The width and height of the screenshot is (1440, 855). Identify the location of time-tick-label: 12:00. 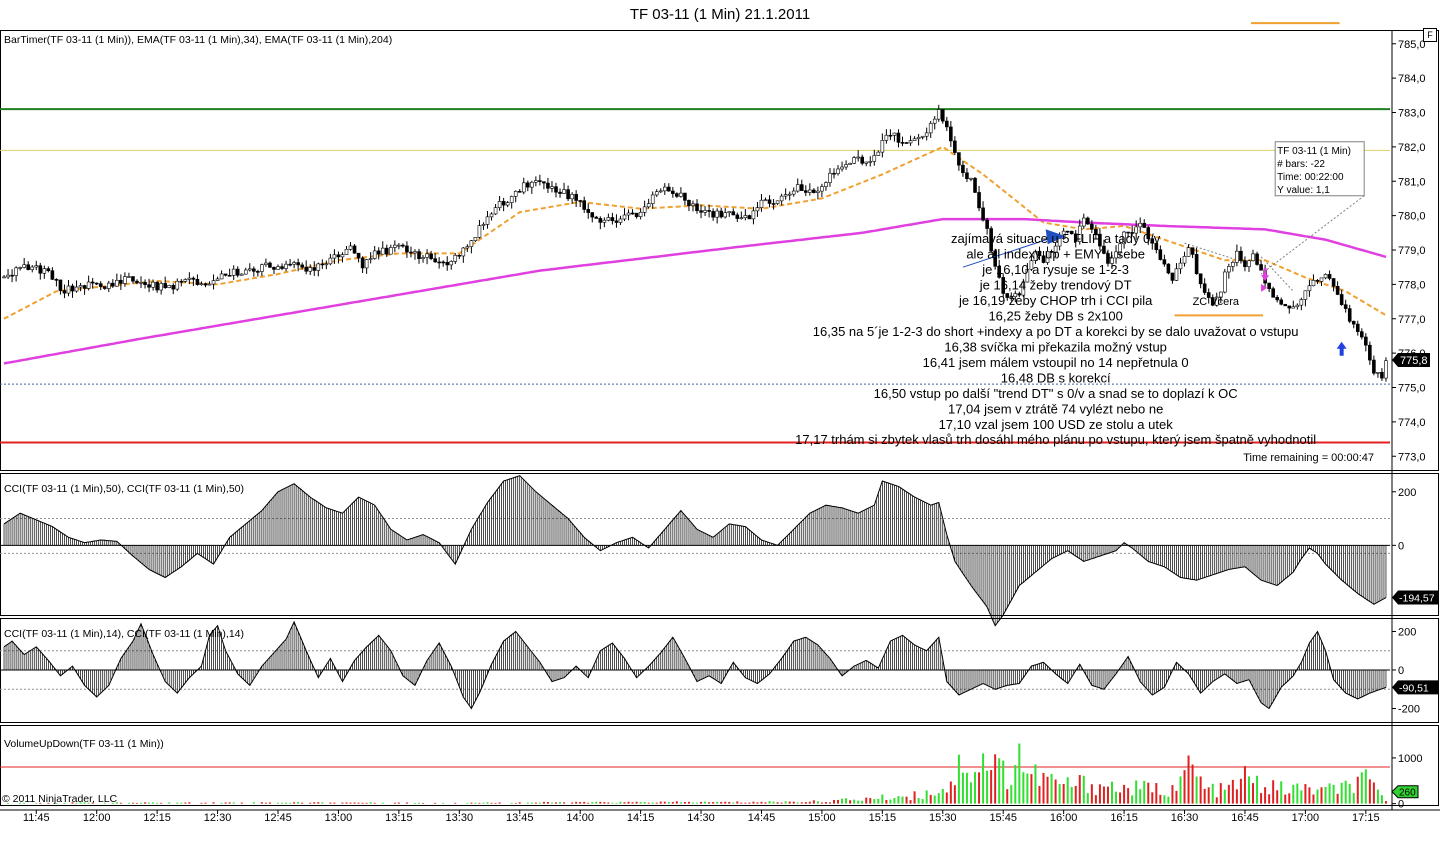
(97, 818).